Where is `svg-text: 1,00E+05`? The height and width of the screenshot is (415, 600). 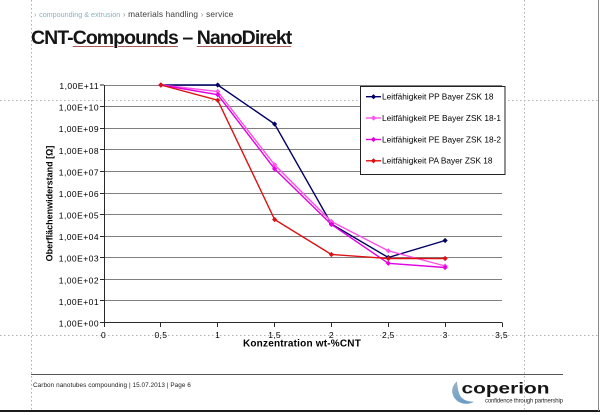 svg-text: 1,00E+05 is located at coordinates (79, 216).